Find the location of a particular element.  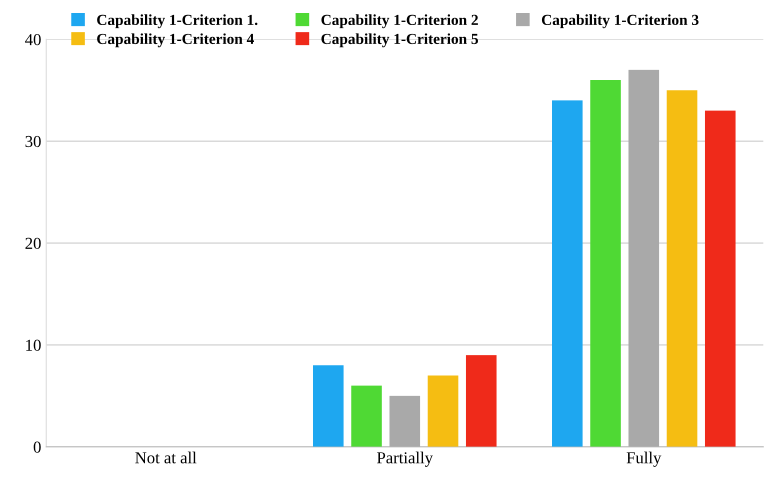

legend-label: Capability 1-Criterion 1. is located at coordinates (177, 21).